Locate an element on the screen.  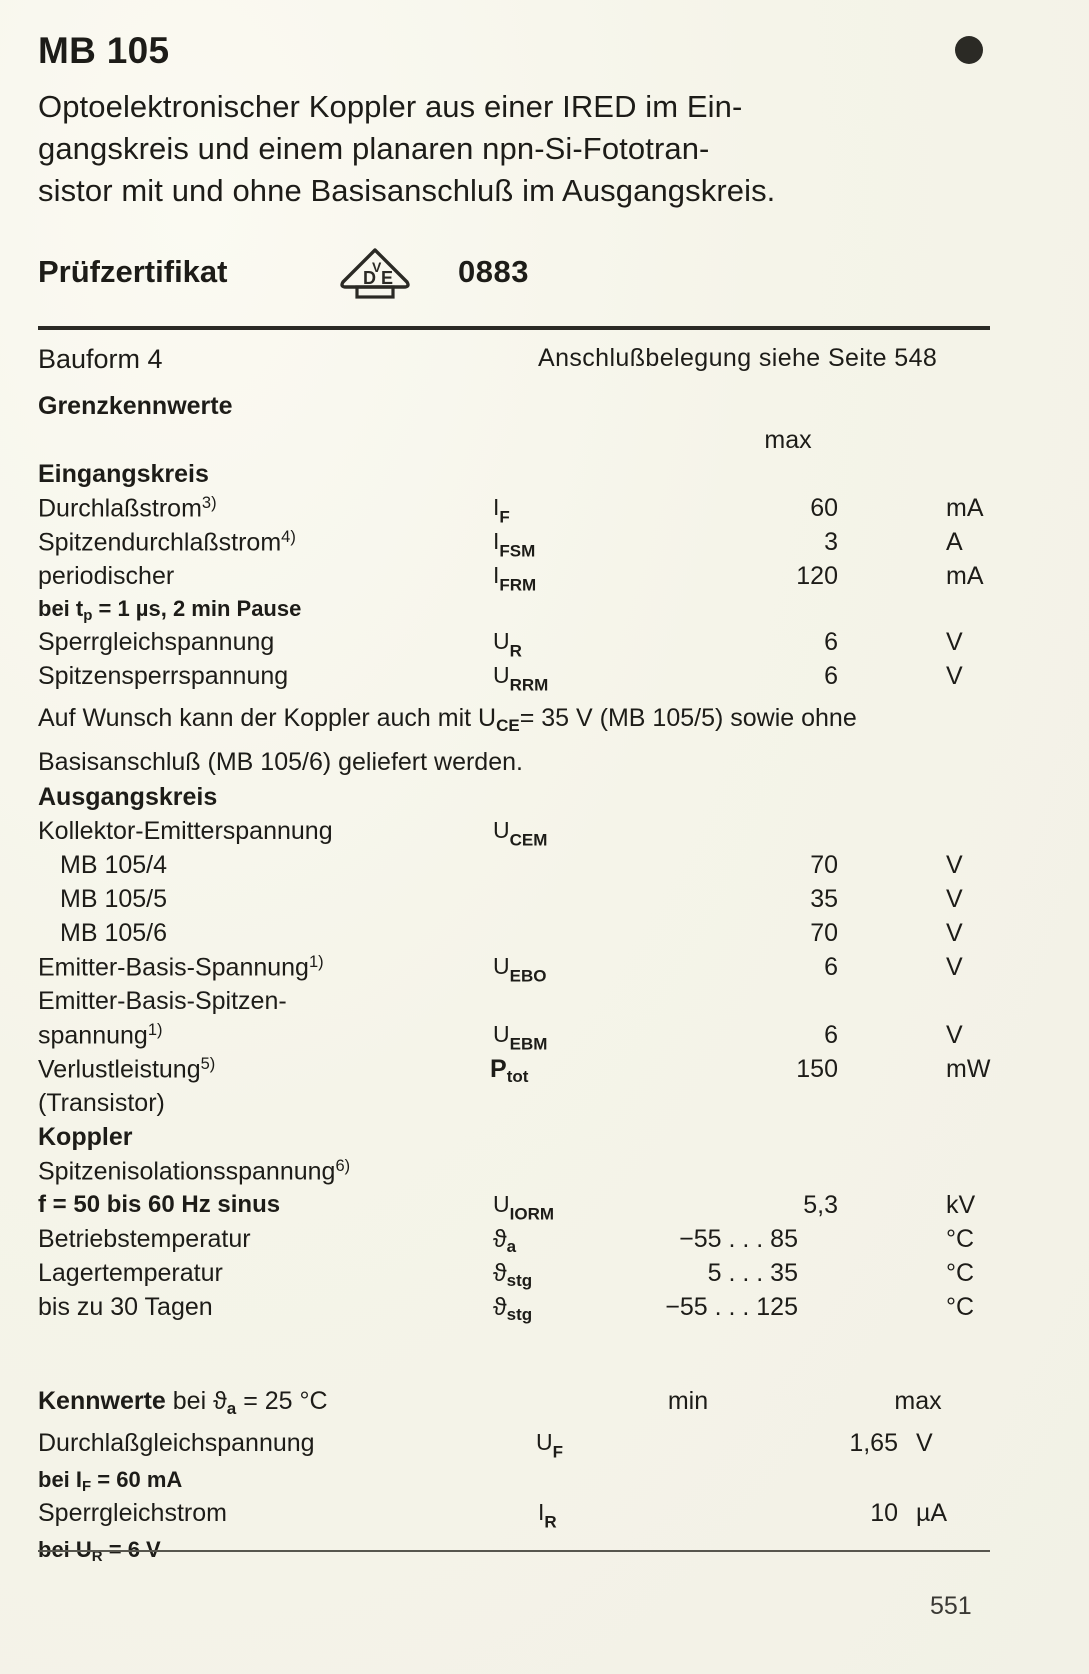
divider-top is located at coordinates (514, 328).